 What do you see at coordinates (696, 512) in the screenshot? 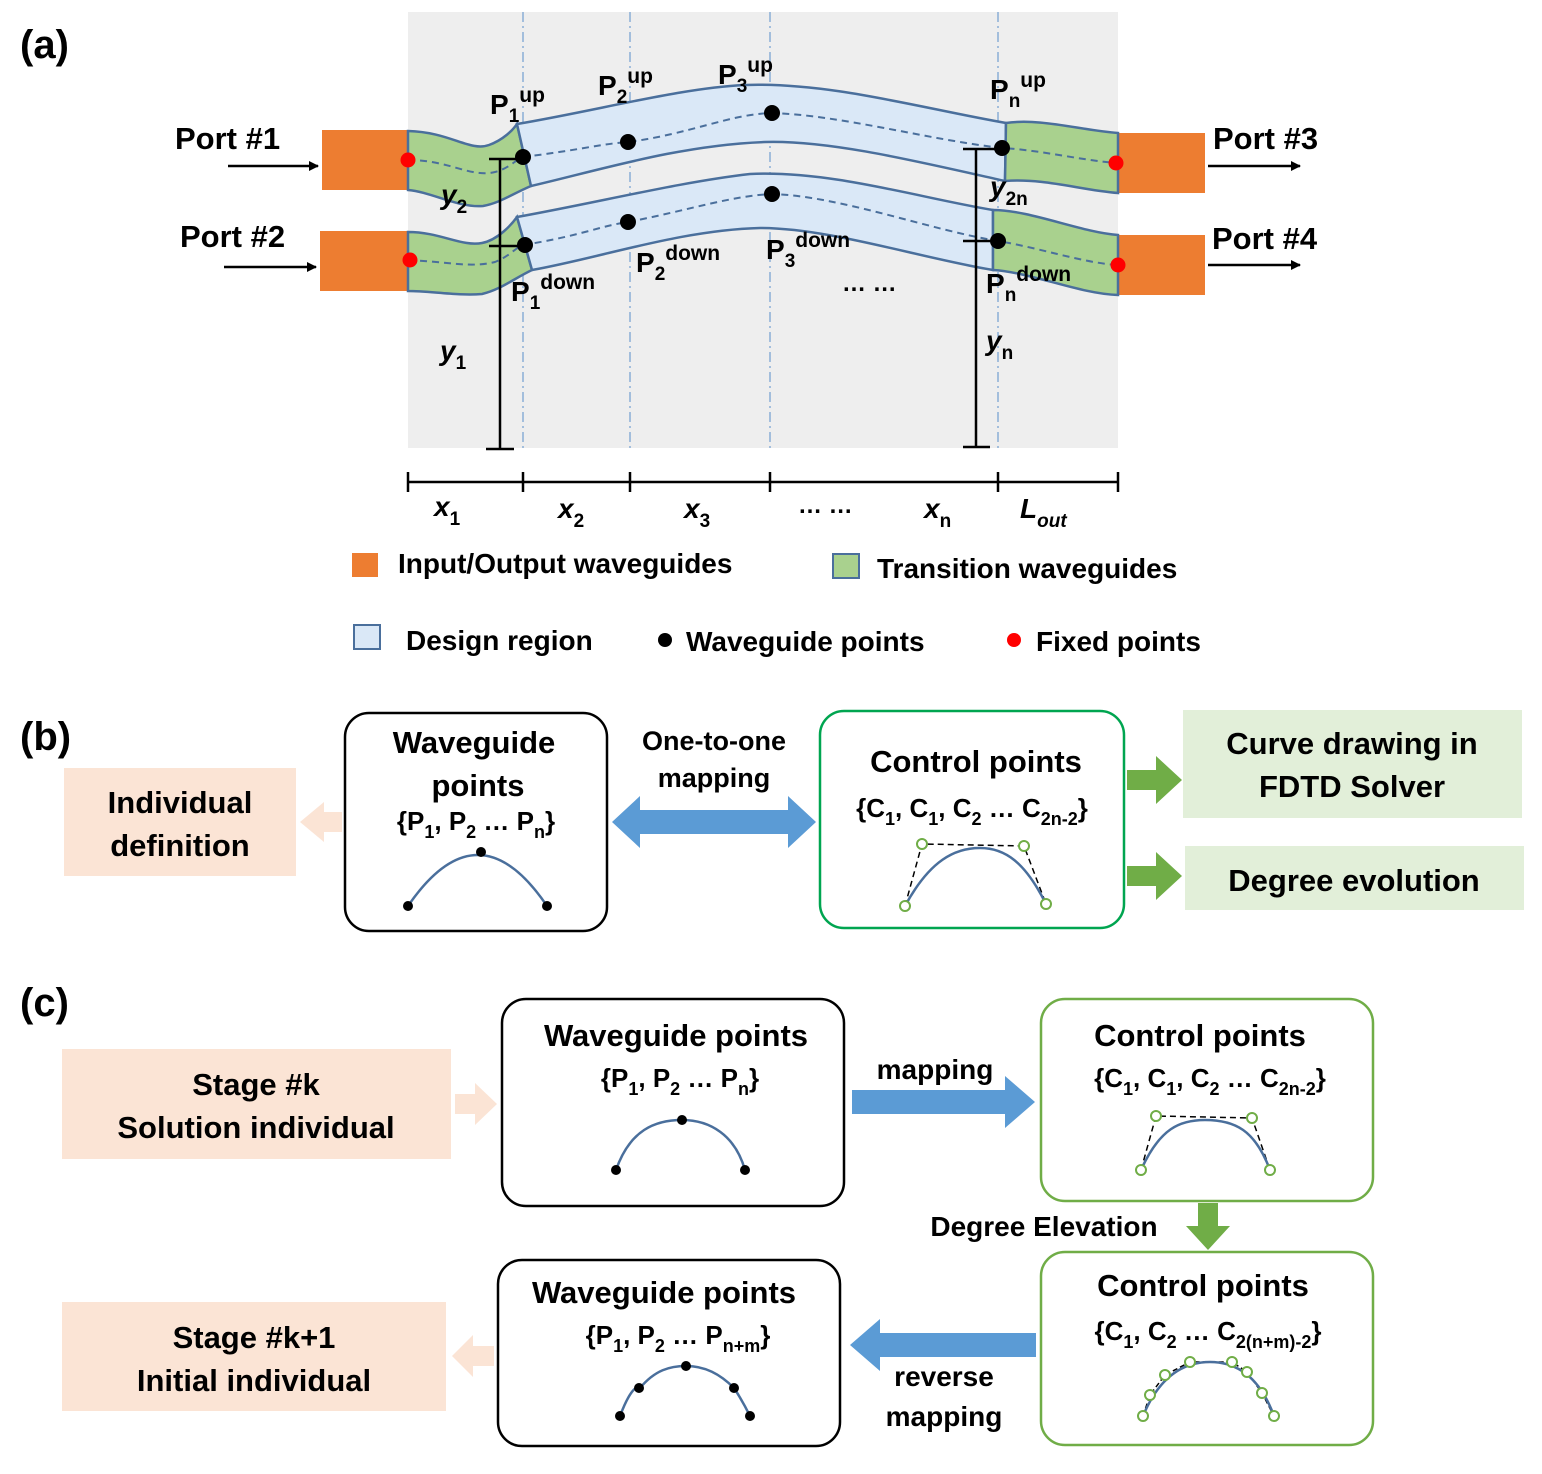
I see `x3-label: x3` at bounding box center [696, 512].